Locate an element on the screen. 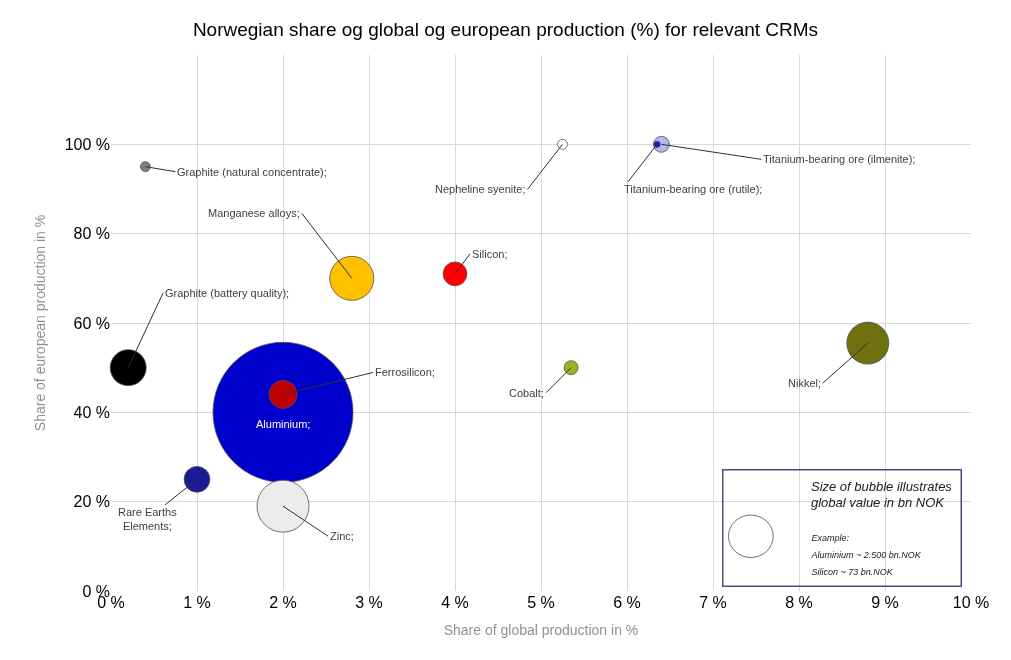 The image size is (1011, 660). annotation: Manganese alloys; is located at coordinates (254, 213).